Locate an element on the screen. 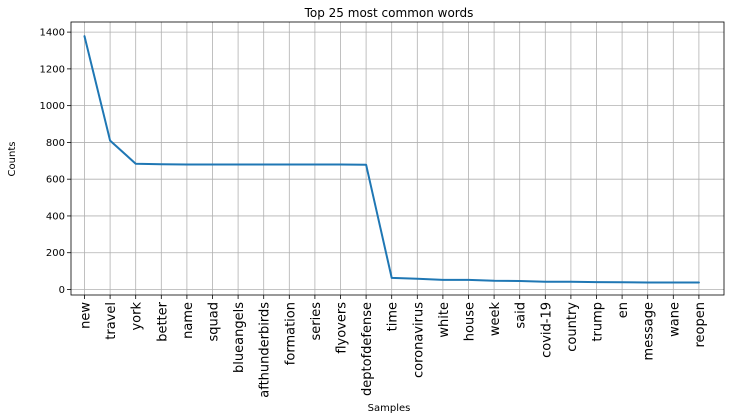  x-tick-label: name is located at coordinates (188, 320).